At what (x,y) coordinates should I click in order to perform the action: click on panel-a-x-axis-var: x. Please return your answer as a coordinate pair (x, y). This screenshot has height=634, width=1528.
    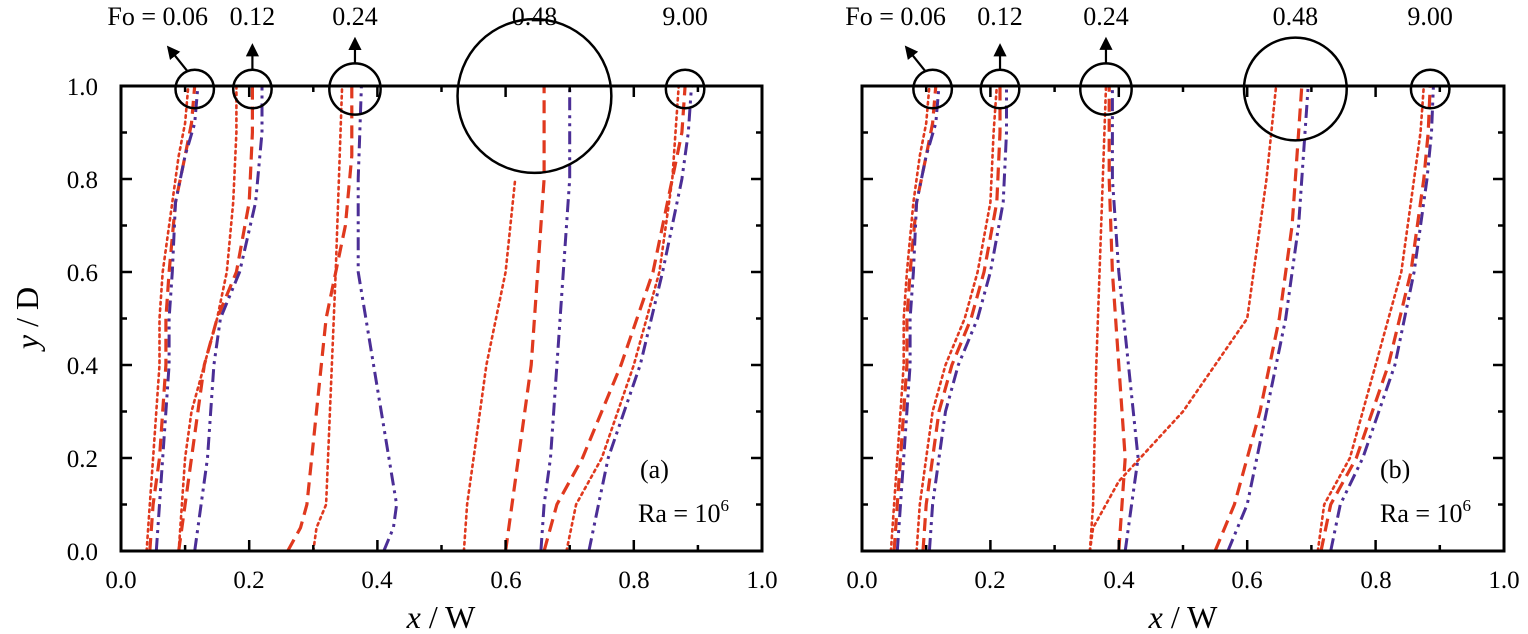
    Looking at the image, I should click on (413, 616).